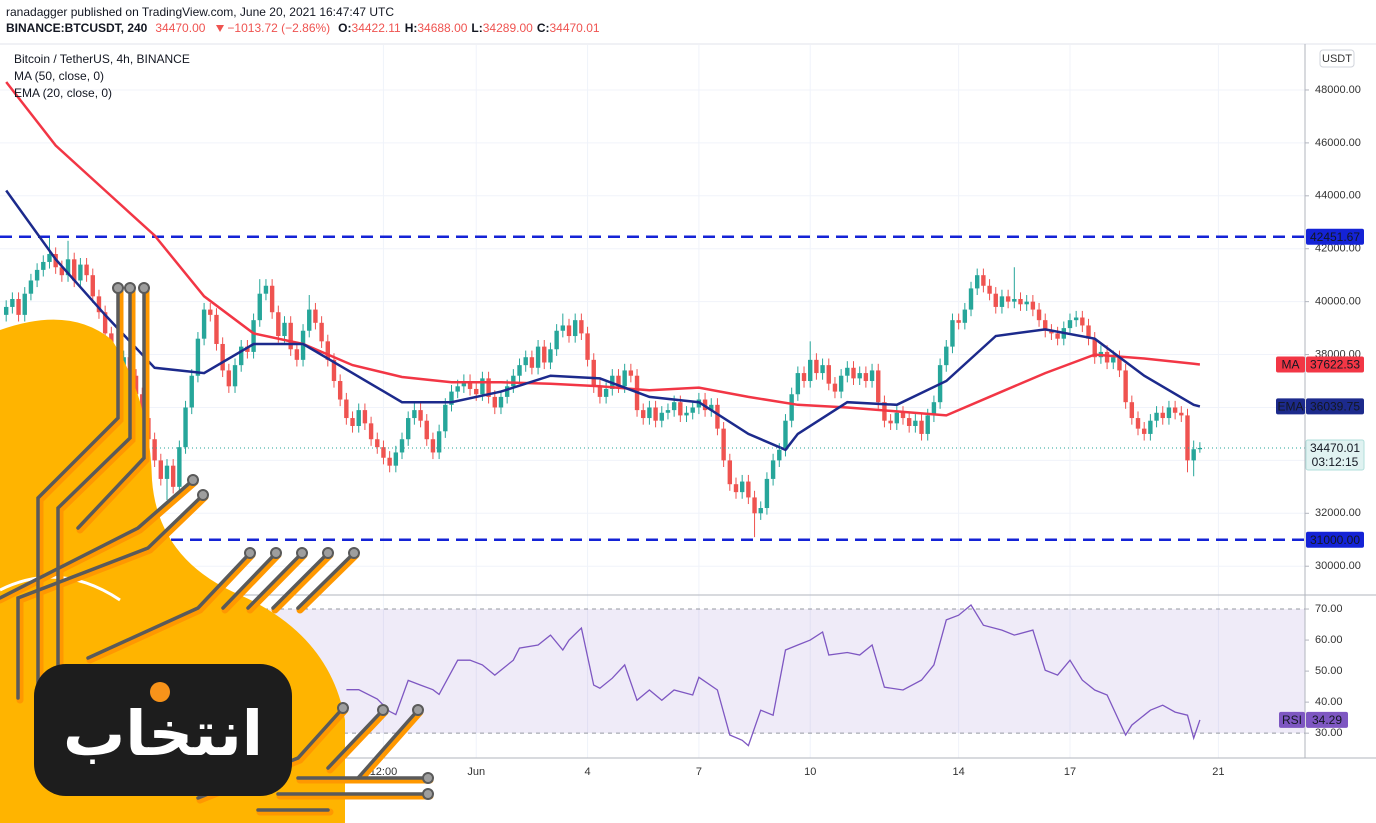 This screenshot has width=1376, height=823. Describe the element at coordinates (1292, 720) in the screenshot. I see `rsi-tag: RSI` at that location.